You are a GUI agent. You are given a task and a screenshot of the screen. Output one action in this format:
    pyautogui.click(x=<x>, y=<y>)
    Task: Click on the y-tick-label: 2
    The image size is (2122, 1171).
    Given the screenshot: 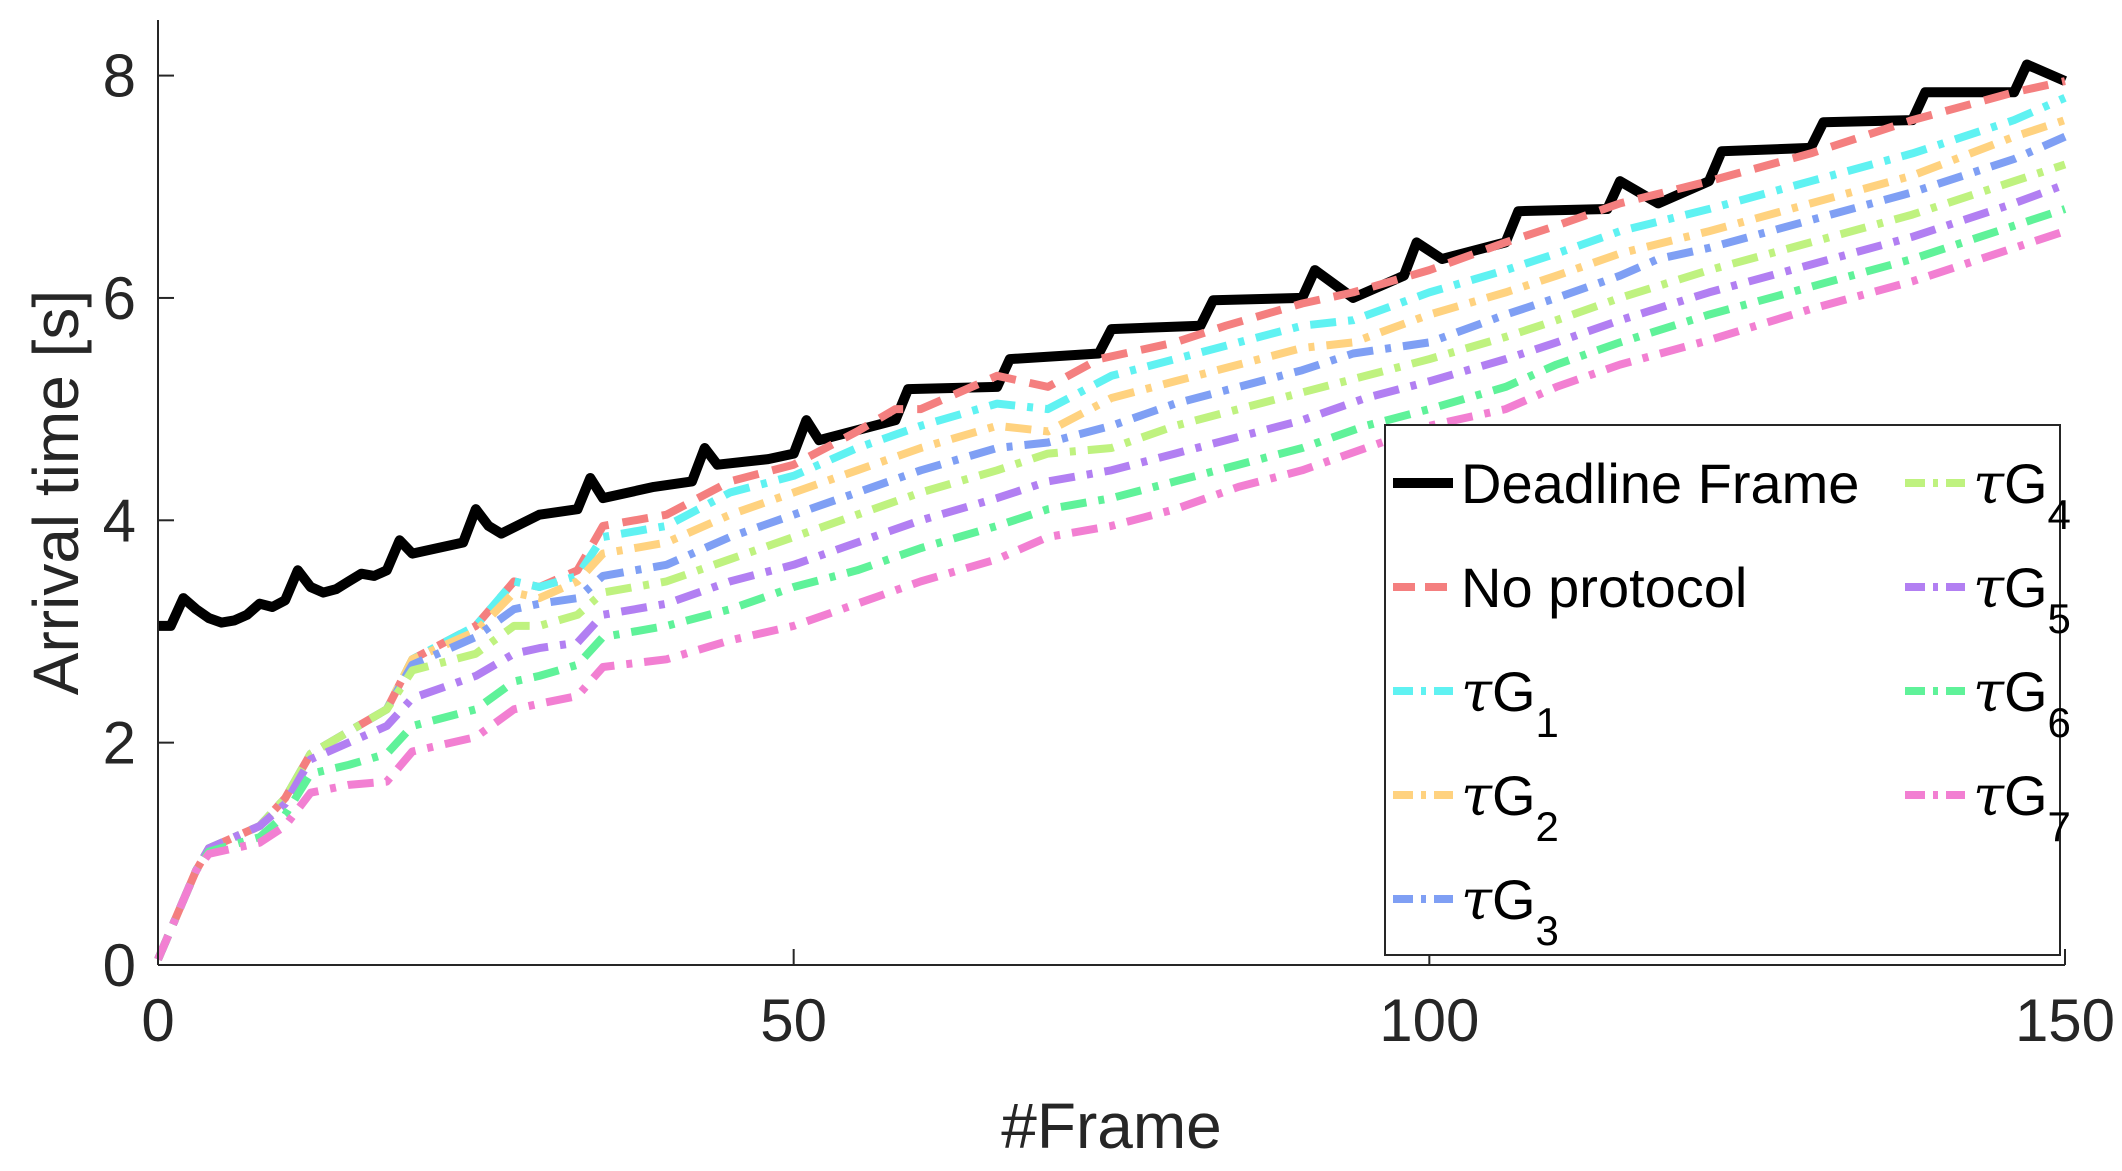 What is the action you would take?
    pyautogui.click(x=119, y=743)
    